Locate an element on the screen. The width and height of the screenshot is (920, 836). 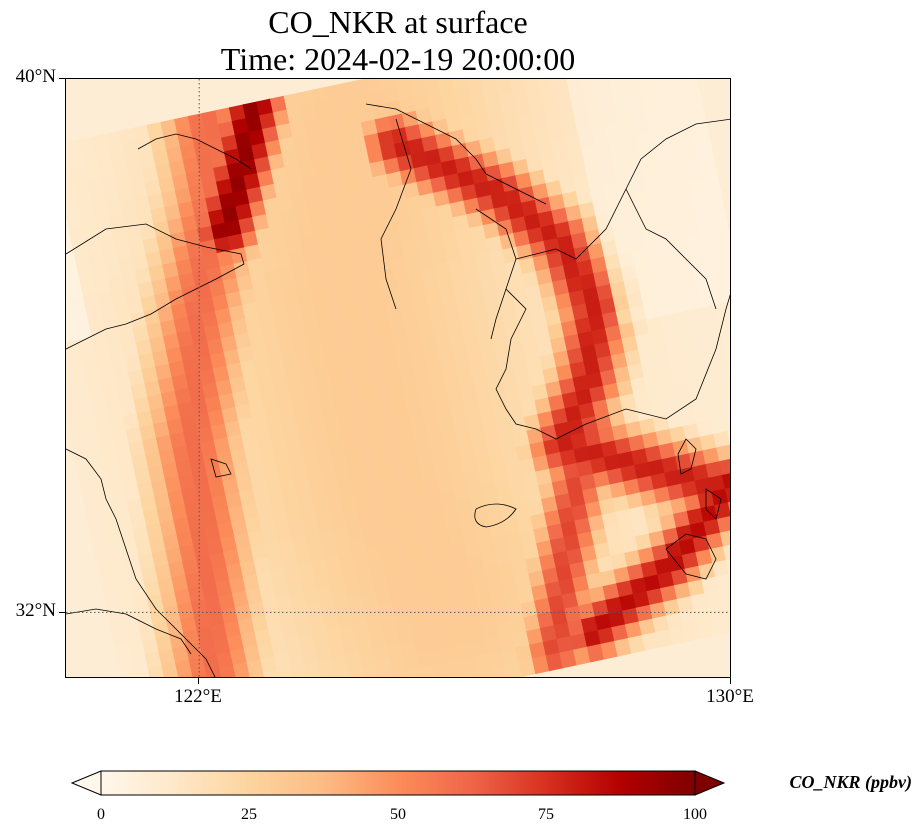
xtick-label-130e: 130°E is located at coordinates (730, 696).